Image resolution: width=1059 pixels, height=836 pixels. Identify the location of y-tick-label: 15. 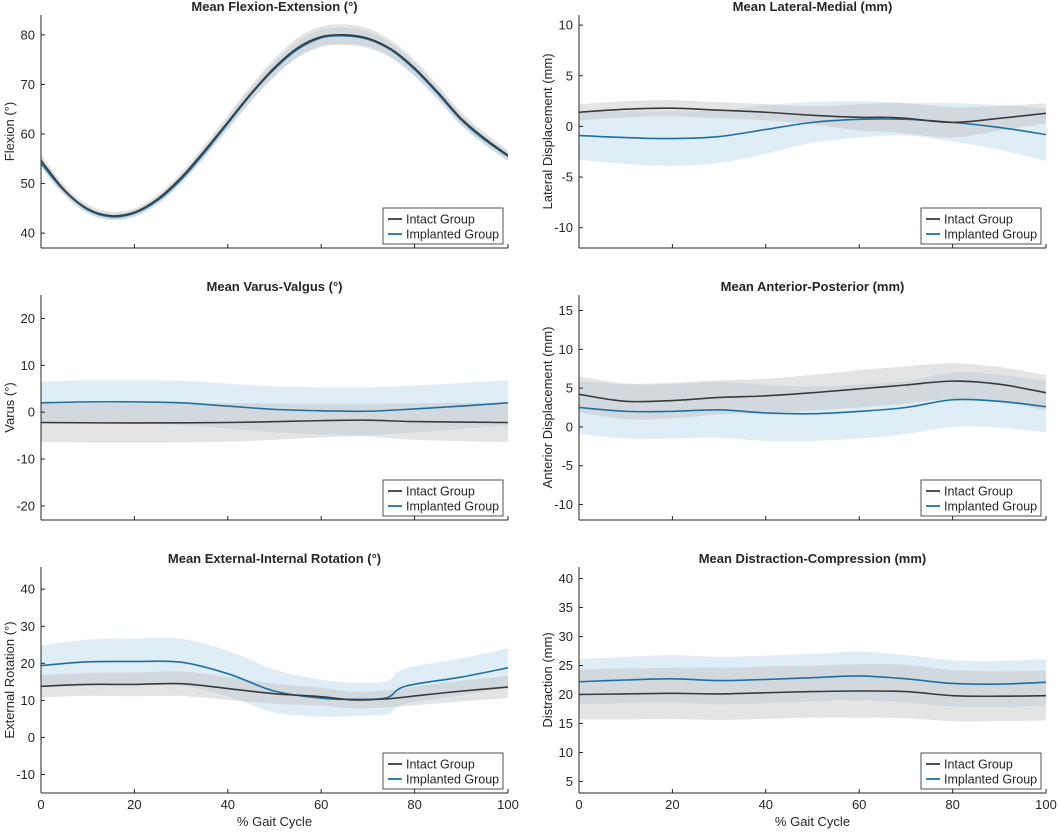
(566, 723).